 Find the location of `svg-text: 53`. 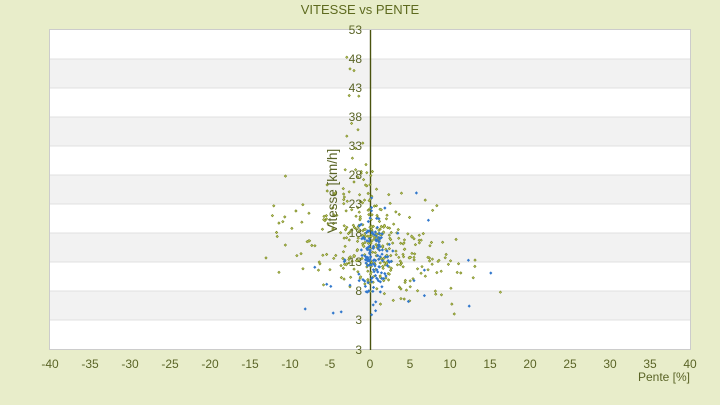

svg-text: 53 is located at coordinates (356, 30).